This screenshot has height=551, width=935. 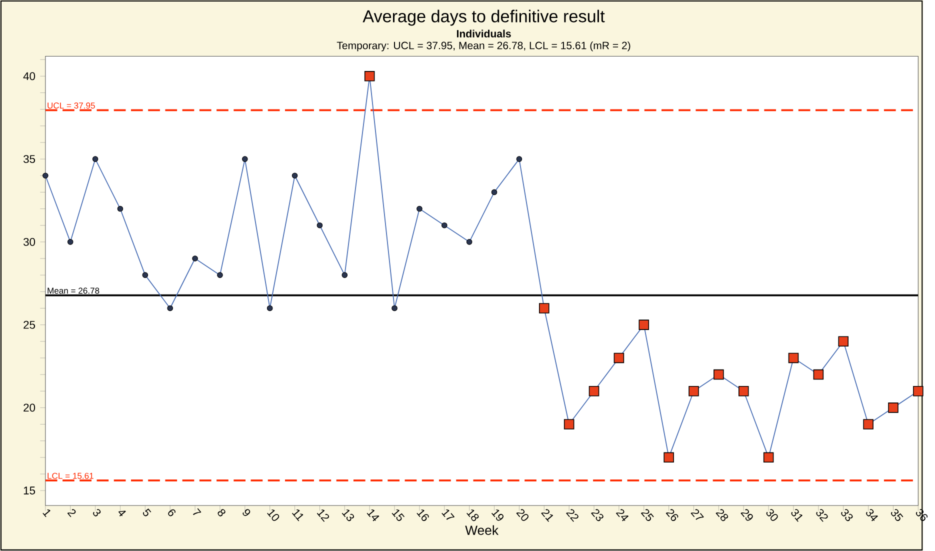 What do you see at coordinates (246, 512) in the screenshot?
I see `x-tick-label: 9` at bounding box center [246, 512].